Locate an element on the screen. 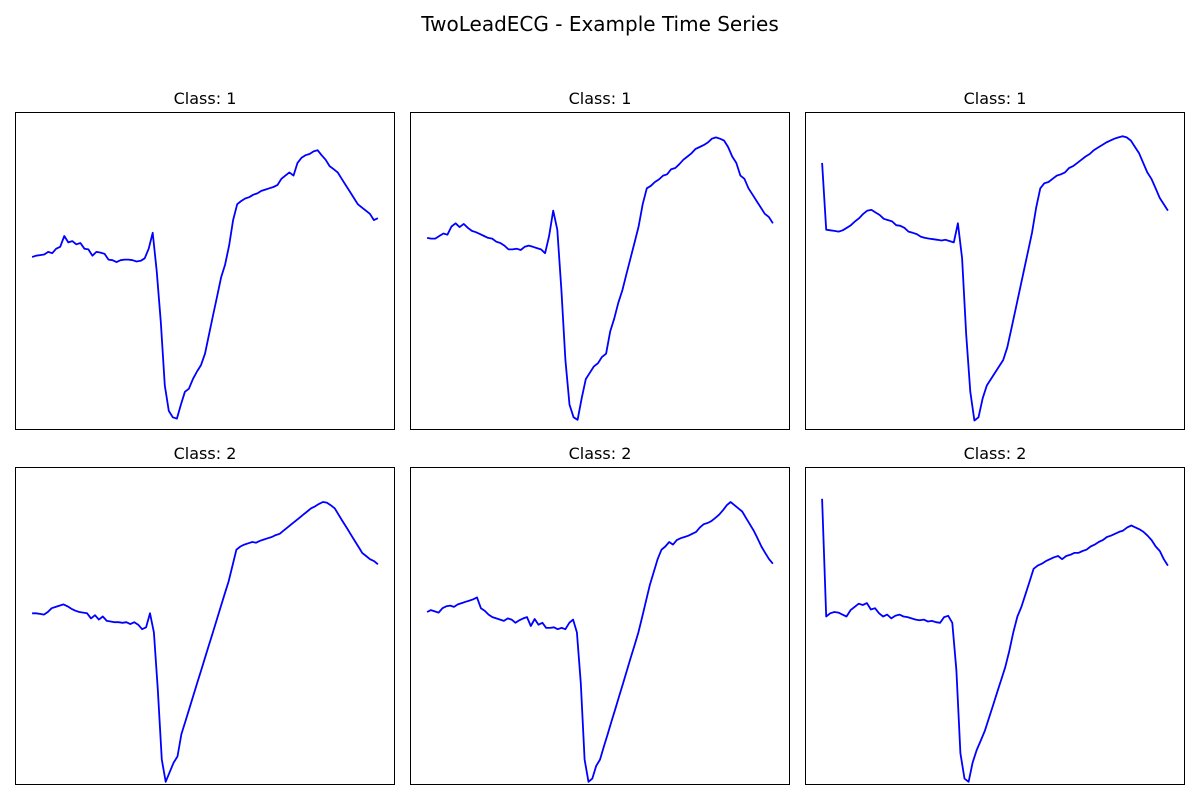 The height and width of the screenshot is (800, 1200). subplot-6: Class: 2 is located at coordinates (995, 613).